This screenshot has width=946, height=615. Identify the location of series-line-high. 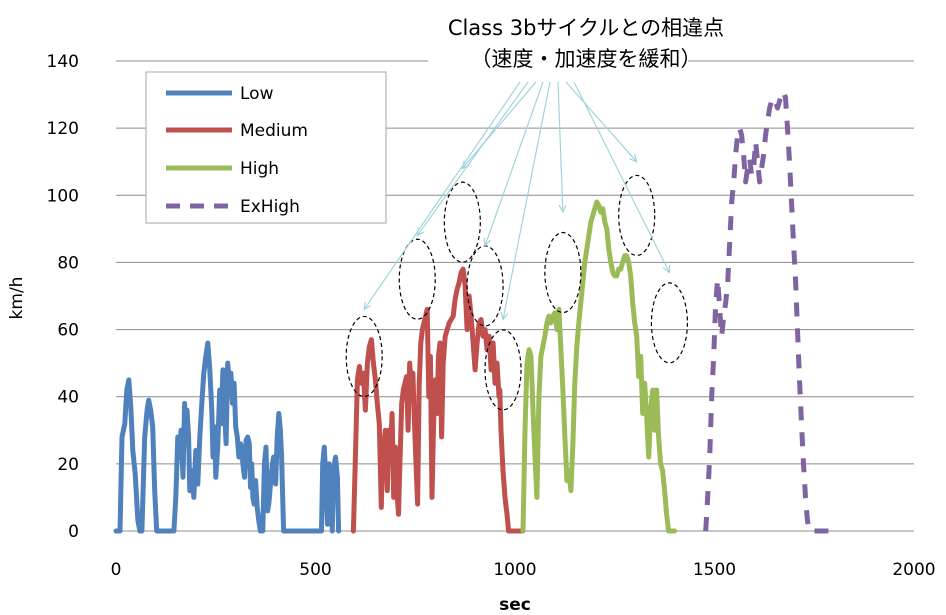
(599, 366).